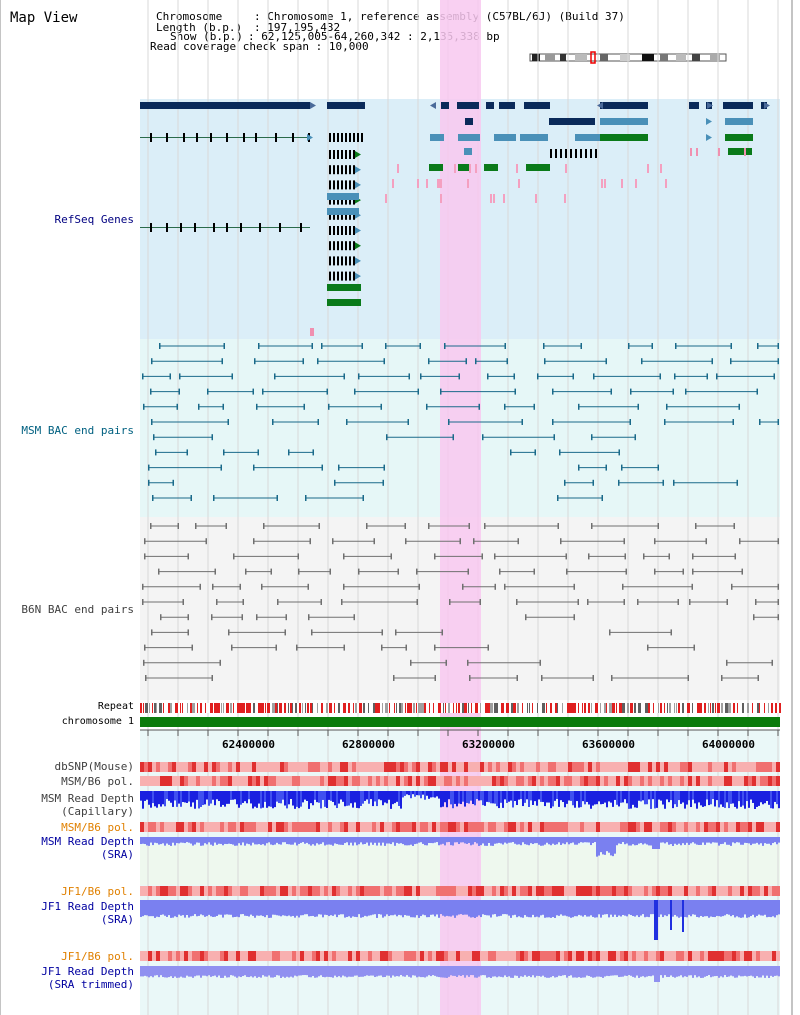 The width and height of the screenshot is (800, 1015). What do you see at coordinates (77, 609) in the screenshot?
I see `b6n-bac-label: B6N BAC end pairs` at bounding box center [77, 609].